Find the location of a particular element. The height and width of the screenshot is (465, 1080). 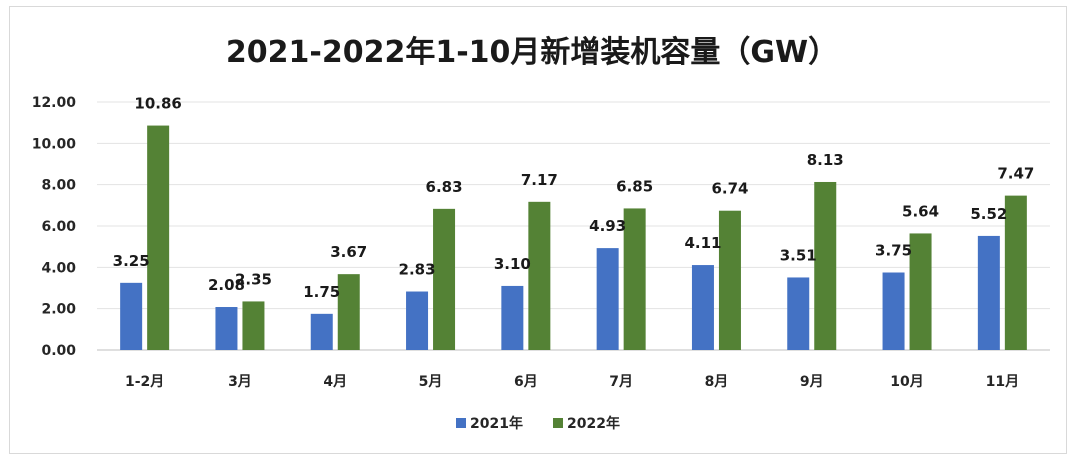

data-label: 1.75 is located at coordinates (321, 292).